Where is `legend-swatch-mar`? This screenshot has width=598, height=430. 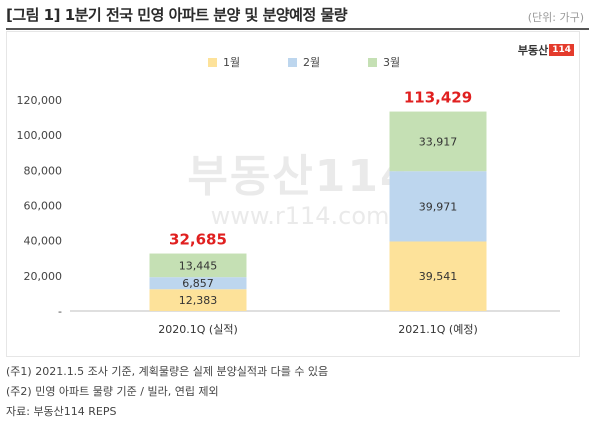
legend-swatch-mar is located at coordinates (372, 62).